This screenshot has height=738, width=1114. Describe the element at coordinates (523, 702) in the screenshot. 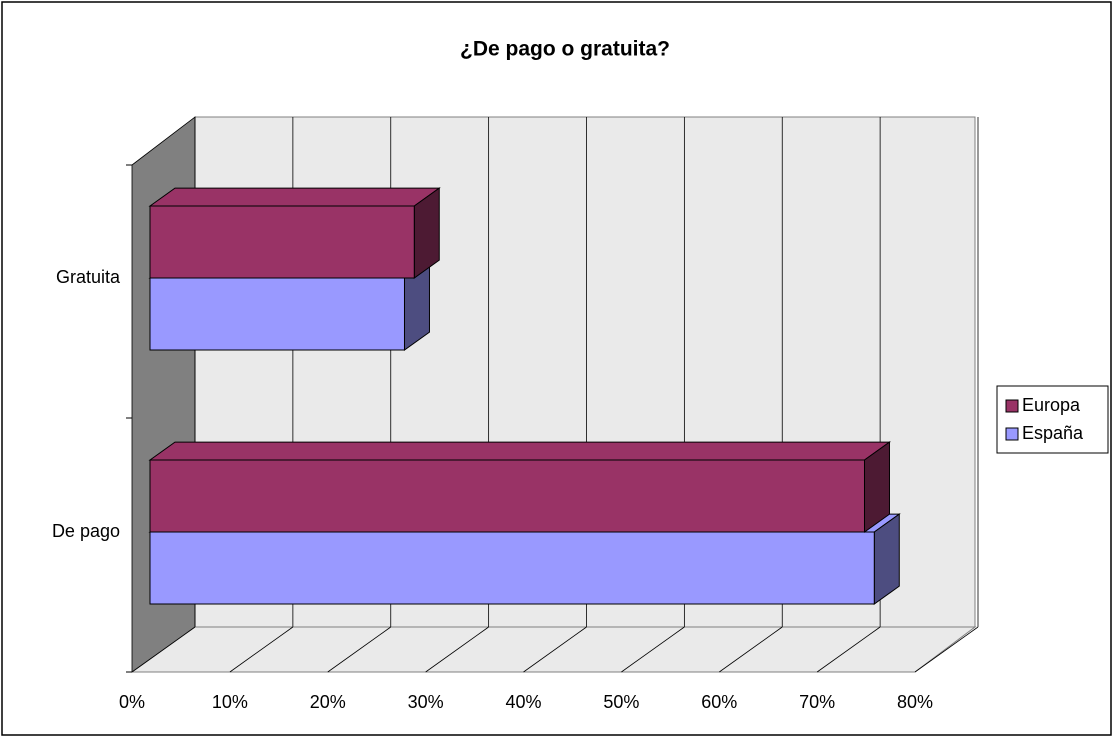

I see `x-tick-label: 40%` at that location.